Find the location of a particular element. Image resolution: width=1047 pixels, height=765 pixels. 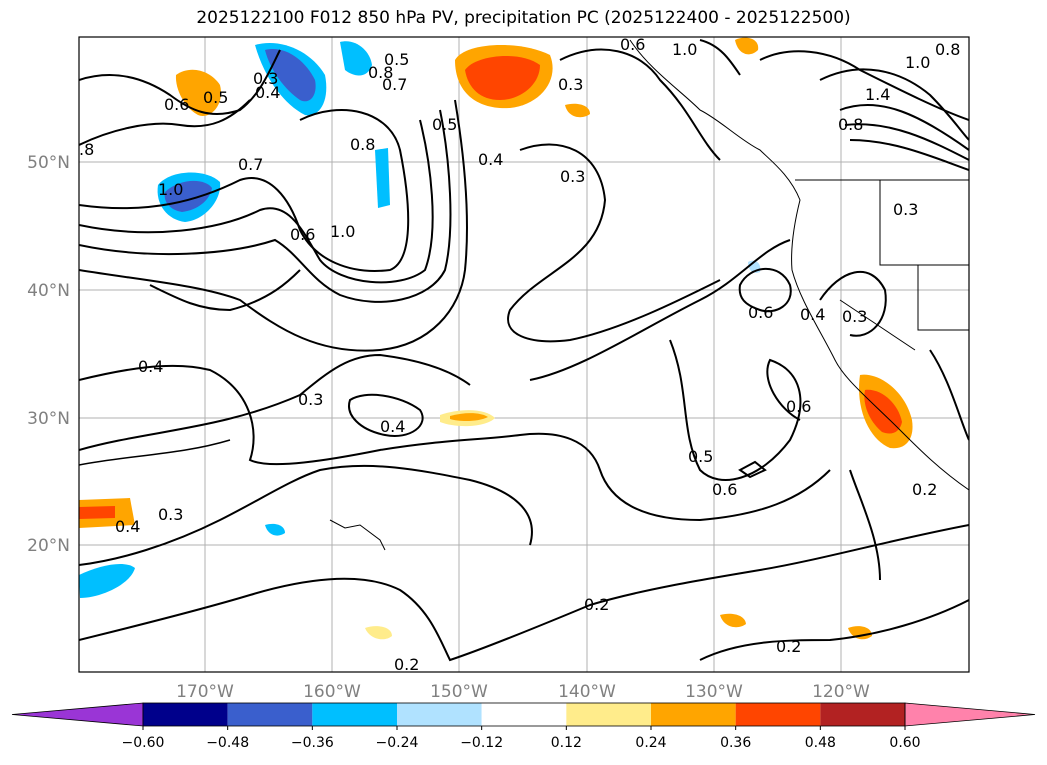

colorbar-border is located at coordinates (524, 714).